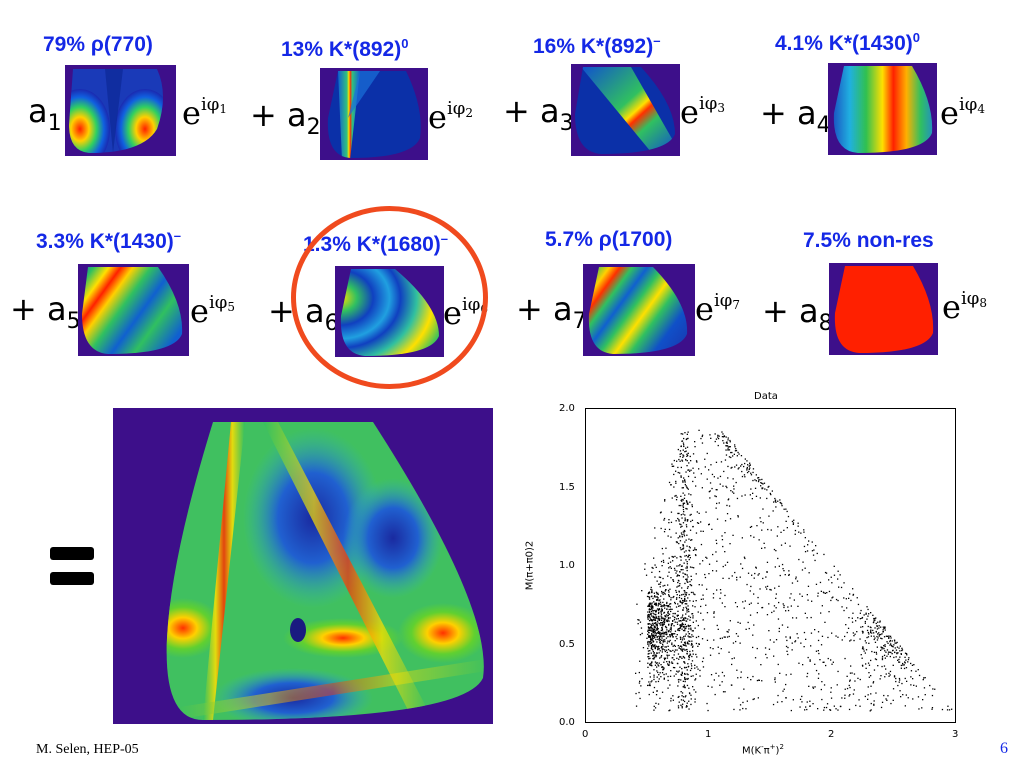  Describe the element at coordinates (567, 722) in the screenshot. I see `ytick-0.0: 0.0` at that location.